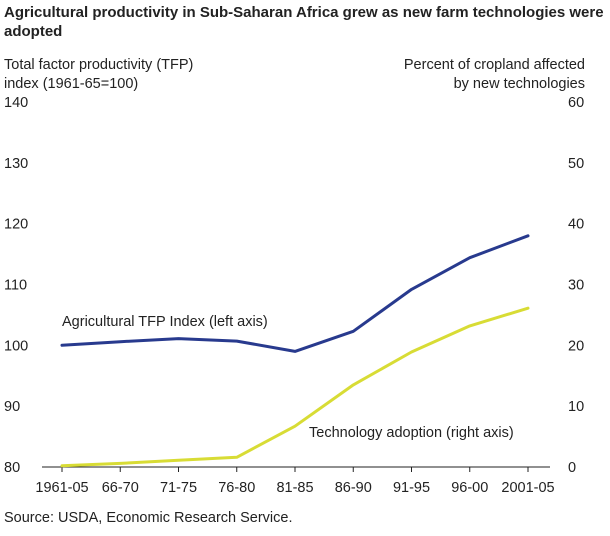  What do you see at coordinates (16, 346) in the screenshot?
I see `left-axis-tick-label: 100` at bounding box center [16, 346].